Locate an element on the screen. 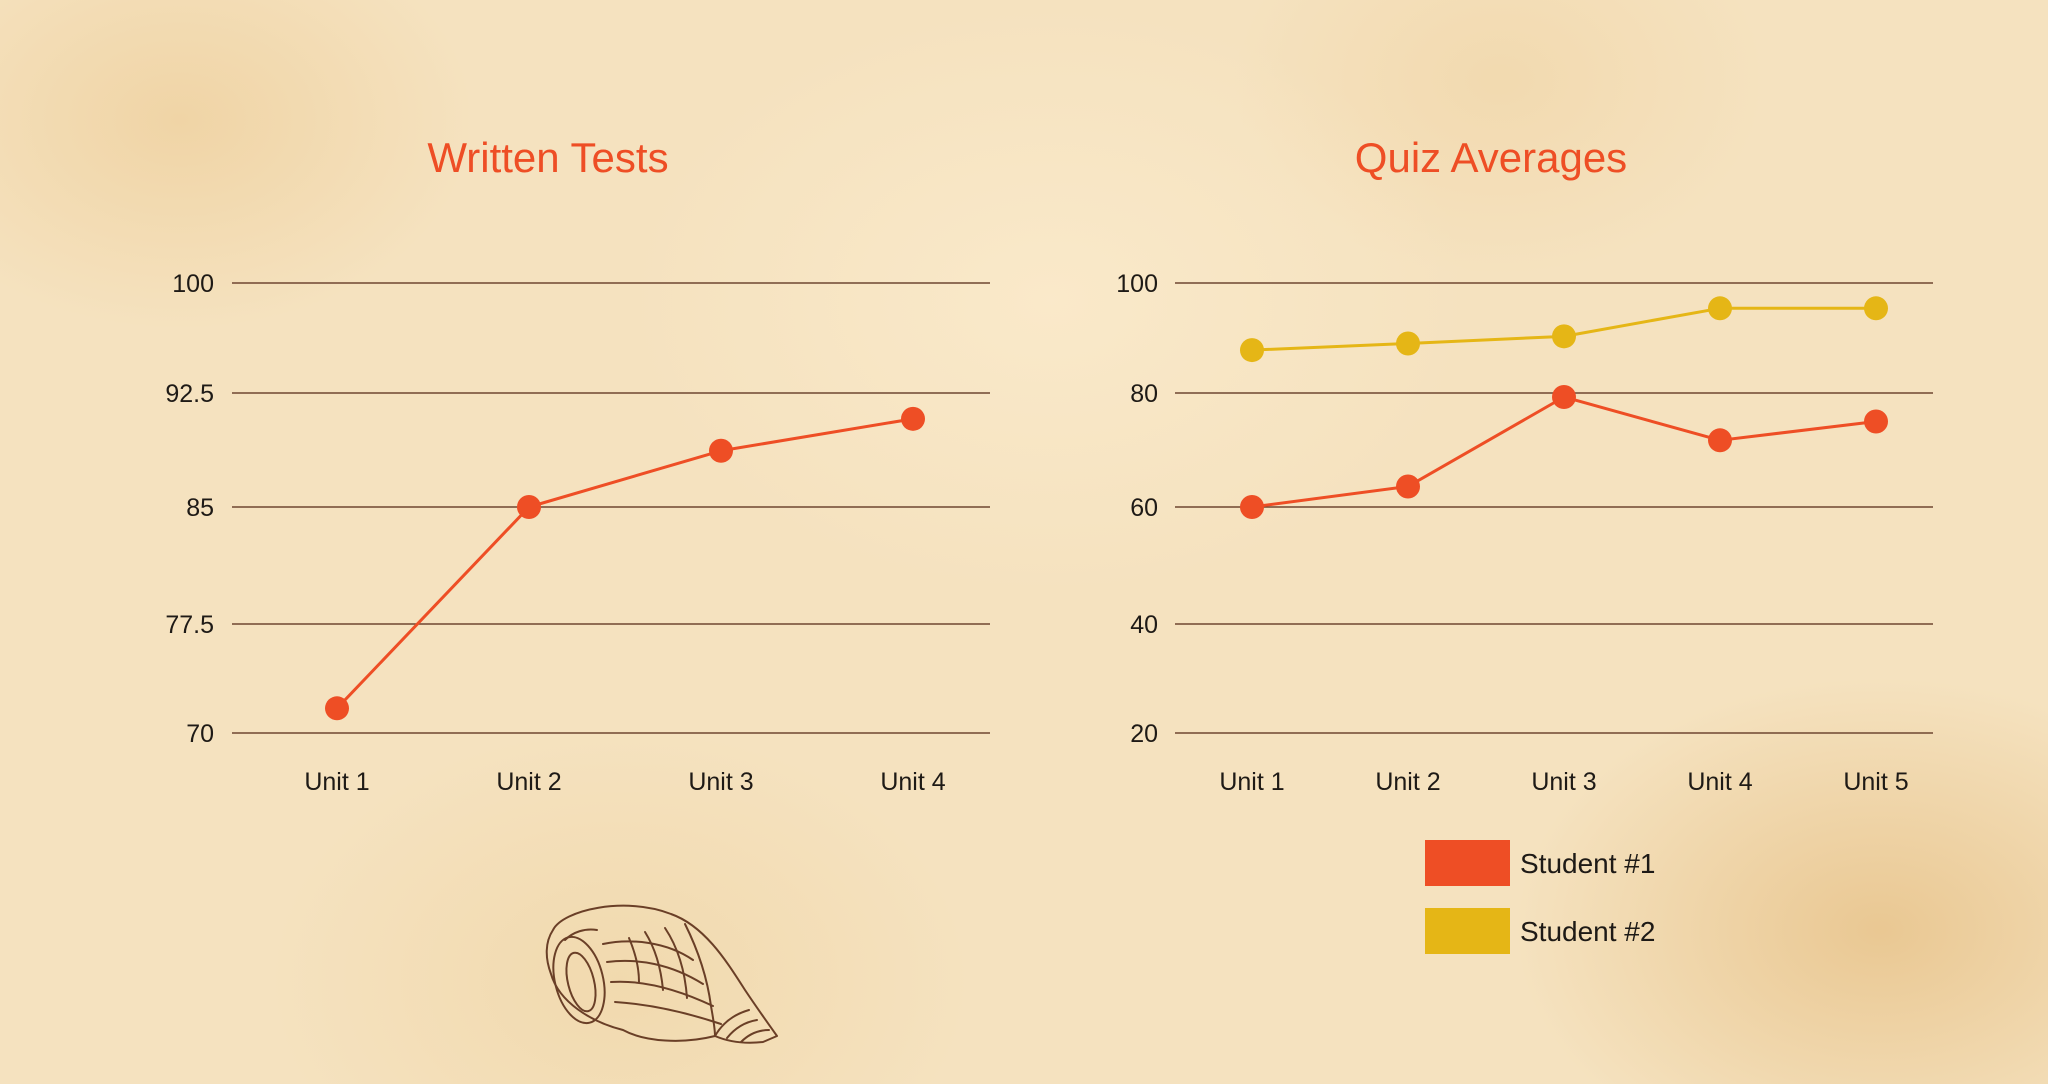  written-tests-x-tick-label: Unit 1 is located at coordinates (336, 782).